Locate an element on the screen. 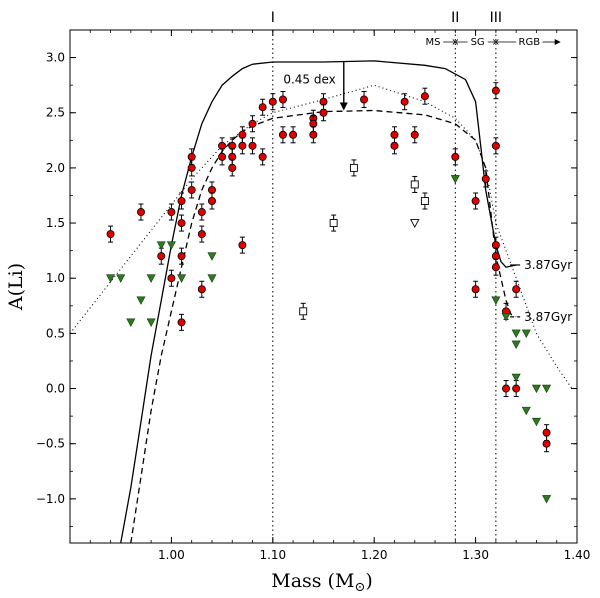  phase-arrowhead is located at coordinates (557, 42).